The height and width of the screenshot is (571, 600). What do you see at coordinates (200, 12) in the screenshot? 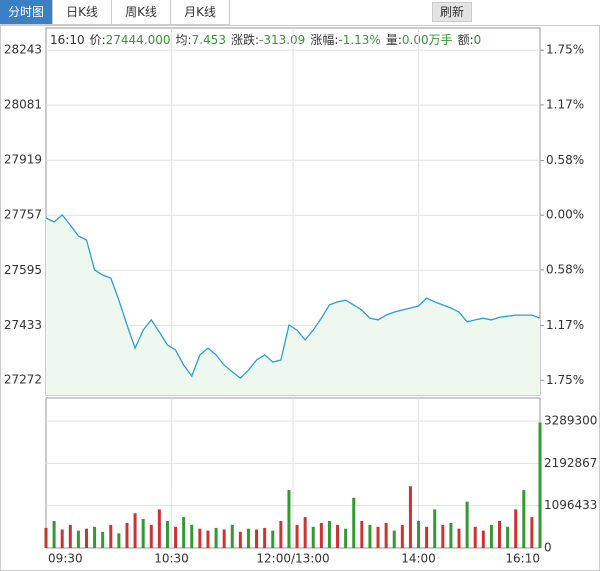
I see `tab: 月K线` at bounding box center [200, 12].